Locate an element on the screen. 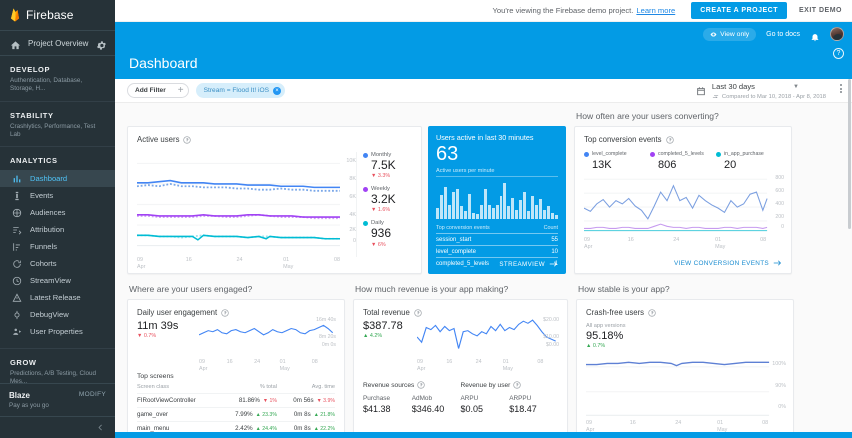 This screenshot has width=852, height=438. engagement-metric: 11m 39s ▼ 0.7% is located at coordinates (165, 338).